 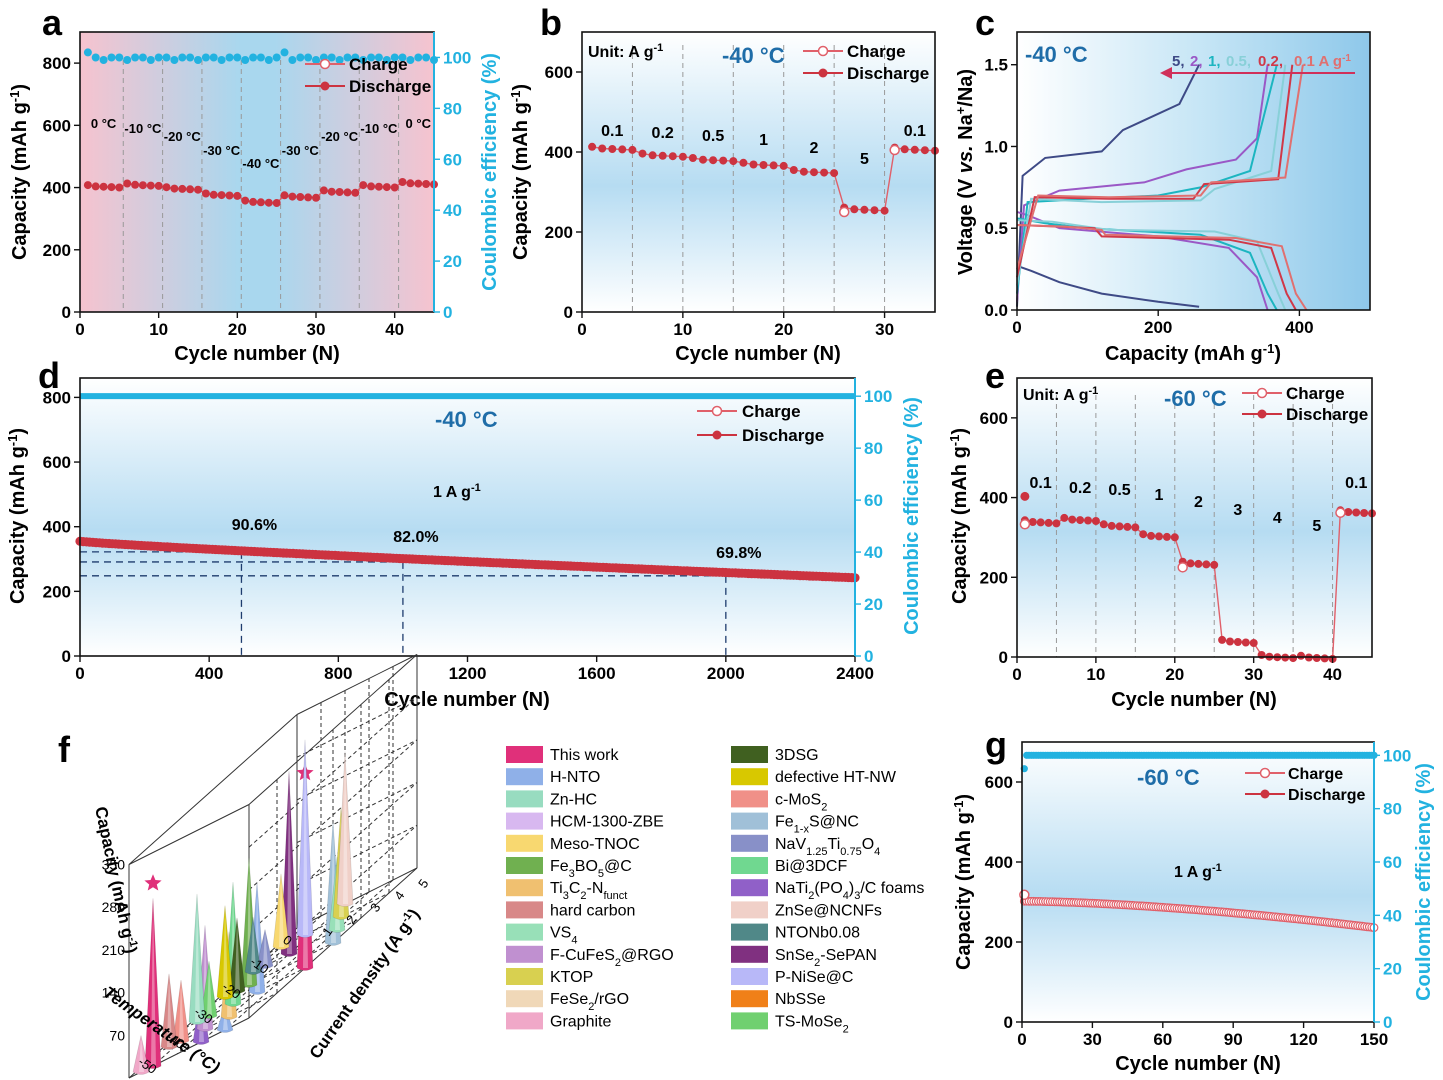 I want to click on y-tick-label: 400, so click(x=57, y=527).